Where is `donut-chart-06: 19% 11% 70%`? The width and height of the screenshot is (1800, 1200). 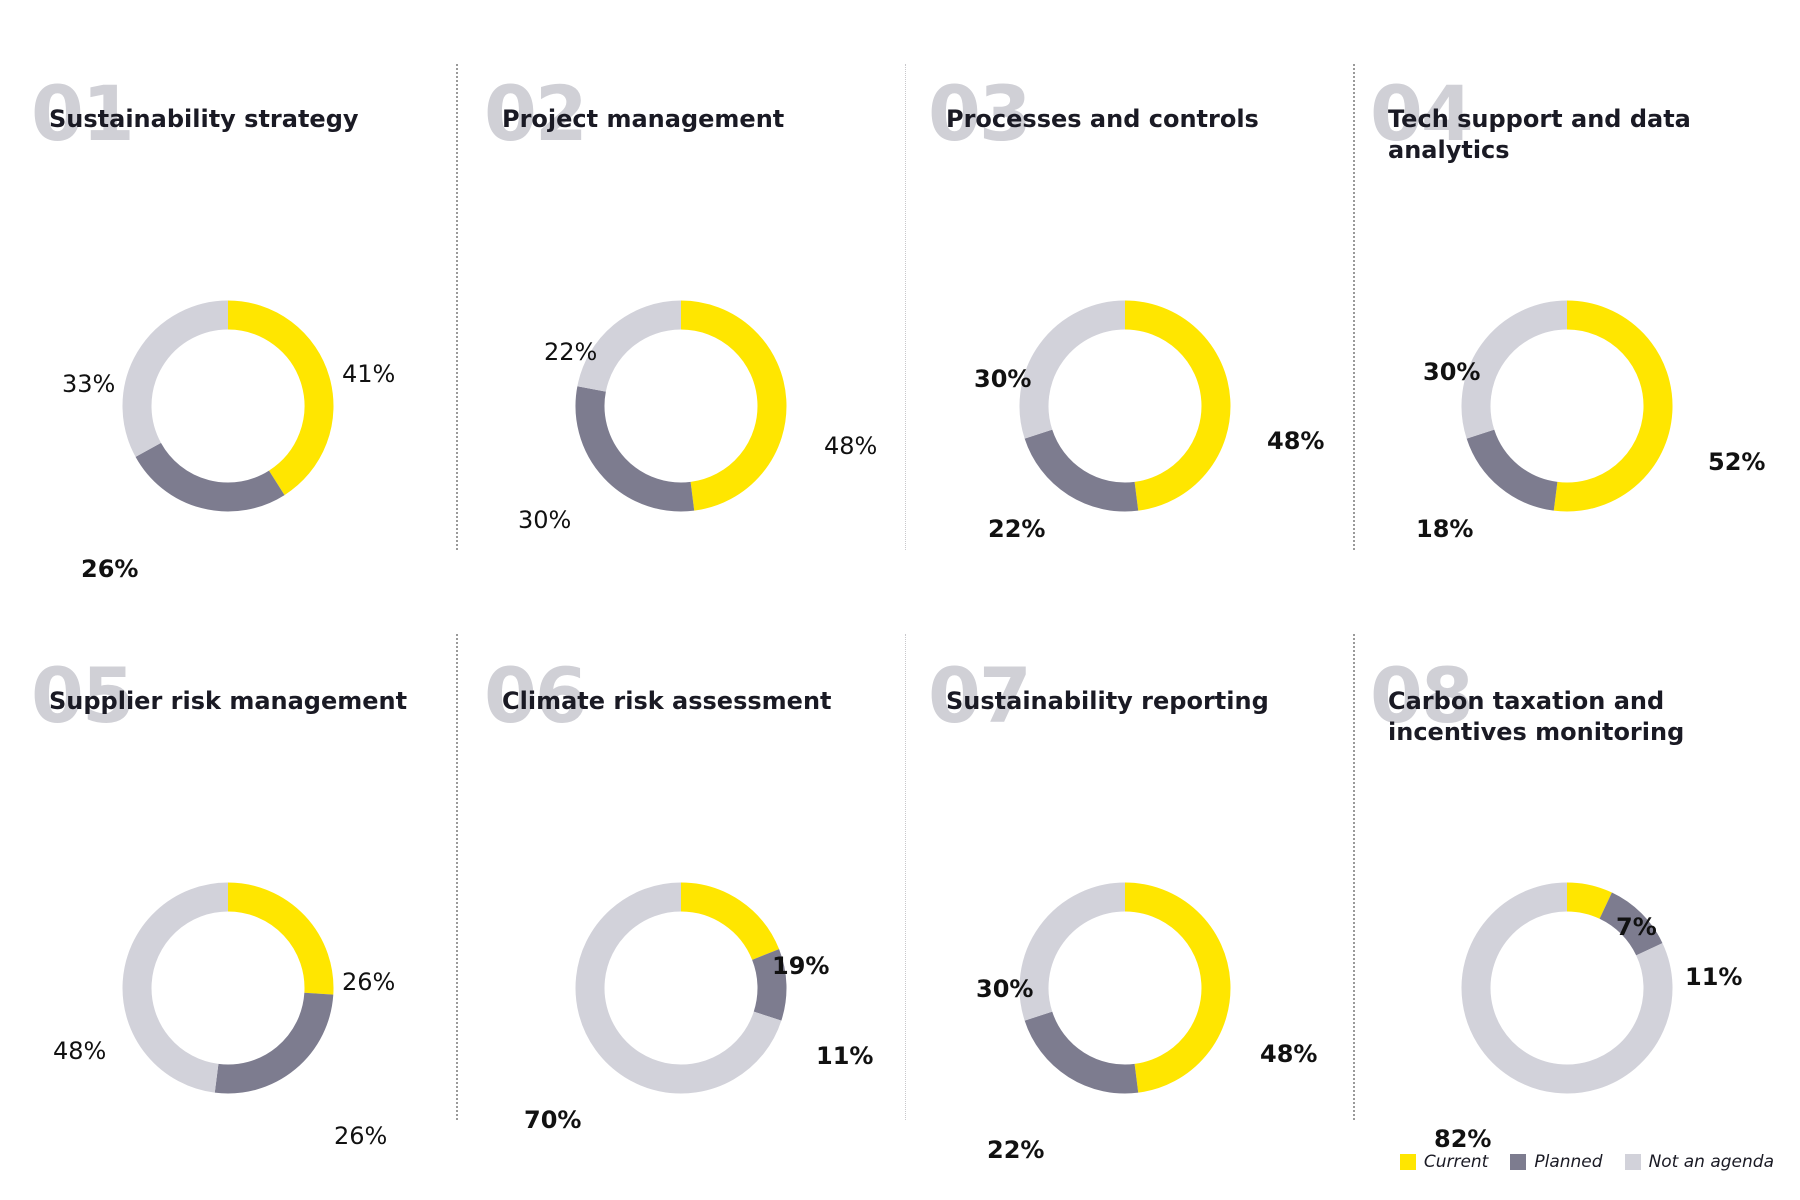 donut-chart-06: 19% 11% 70% is located at coordinates (698, 1008).